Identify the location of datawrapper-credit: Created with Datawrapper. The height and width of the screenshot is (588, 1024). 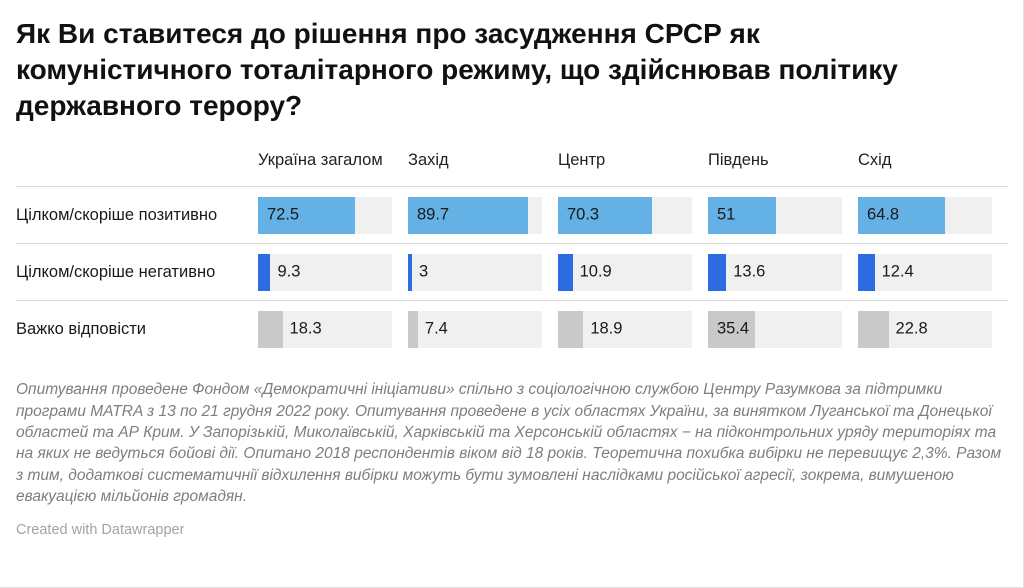
(100, 529).